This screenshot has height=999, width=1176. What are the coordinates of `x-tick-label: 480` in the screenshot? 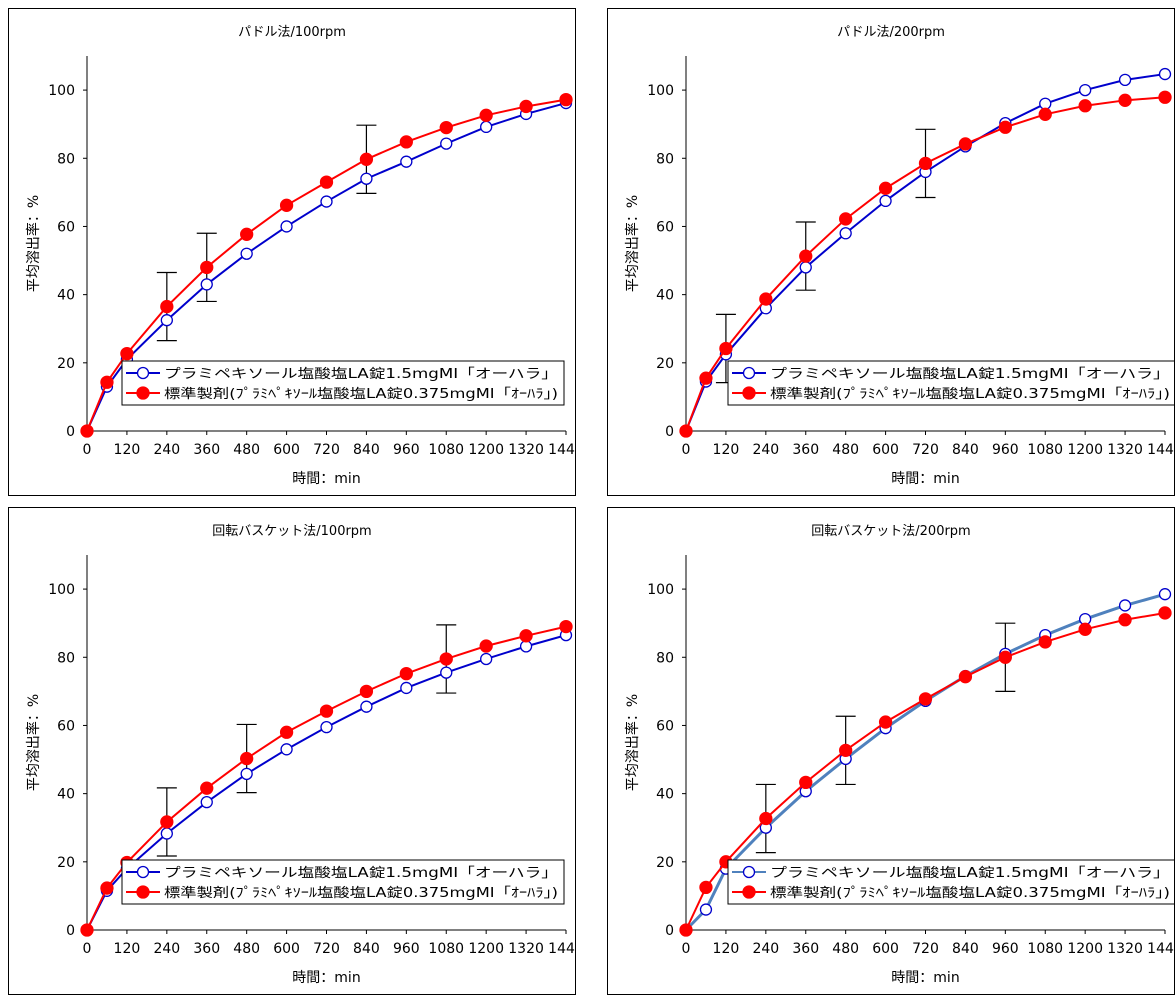 It's located at (246, 450).